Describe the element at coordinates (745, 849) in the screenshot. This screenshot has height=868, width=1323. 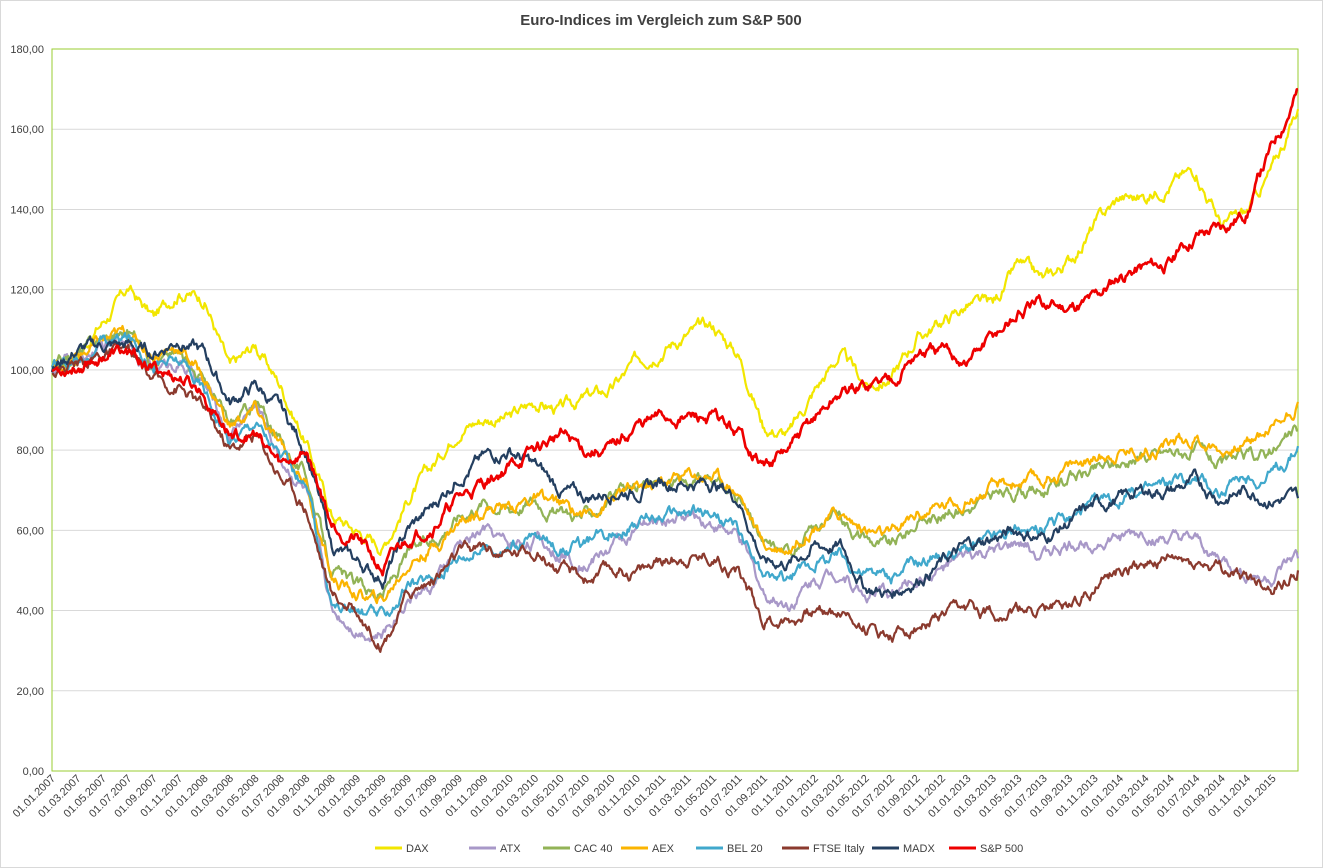
I see `legend-label: BEL 20` at that location.